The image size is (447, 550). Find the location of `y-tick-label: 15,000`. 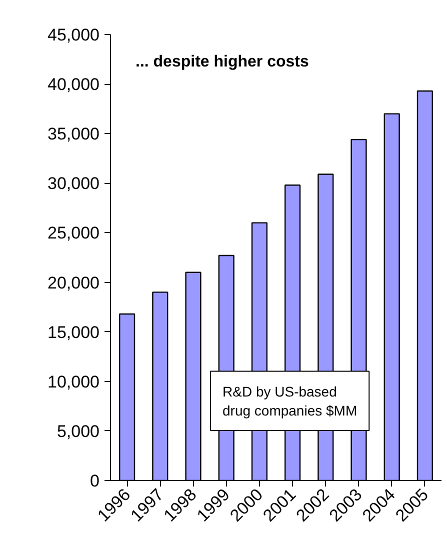

y-tick-label: 15,000 is located at coordinates (74, 332).